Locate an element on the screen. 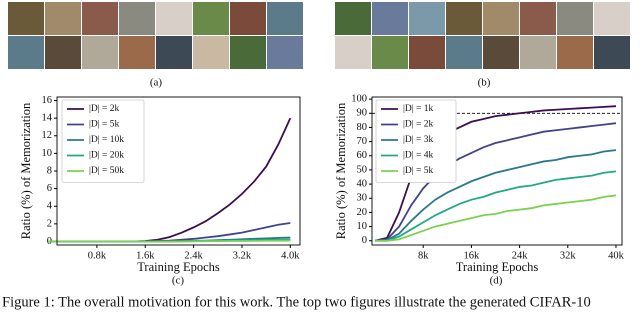  y-tick-label: 60 is located at coordinates (362, 155).